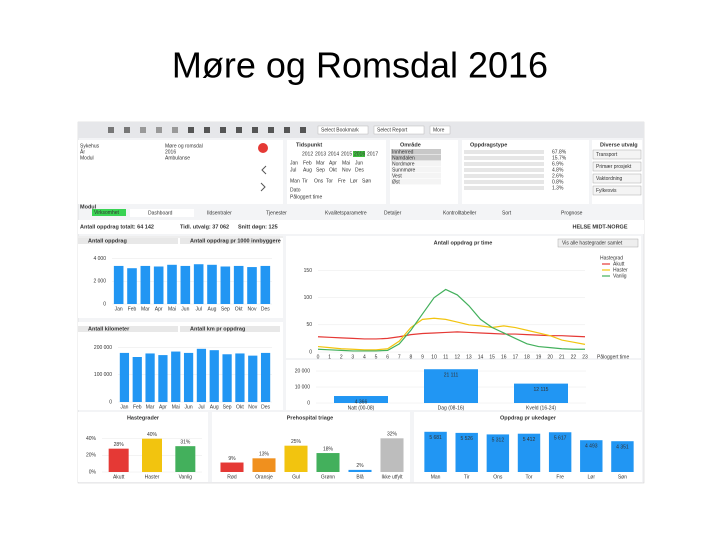  I want to click on month-option: Mai, so click(346, 163).